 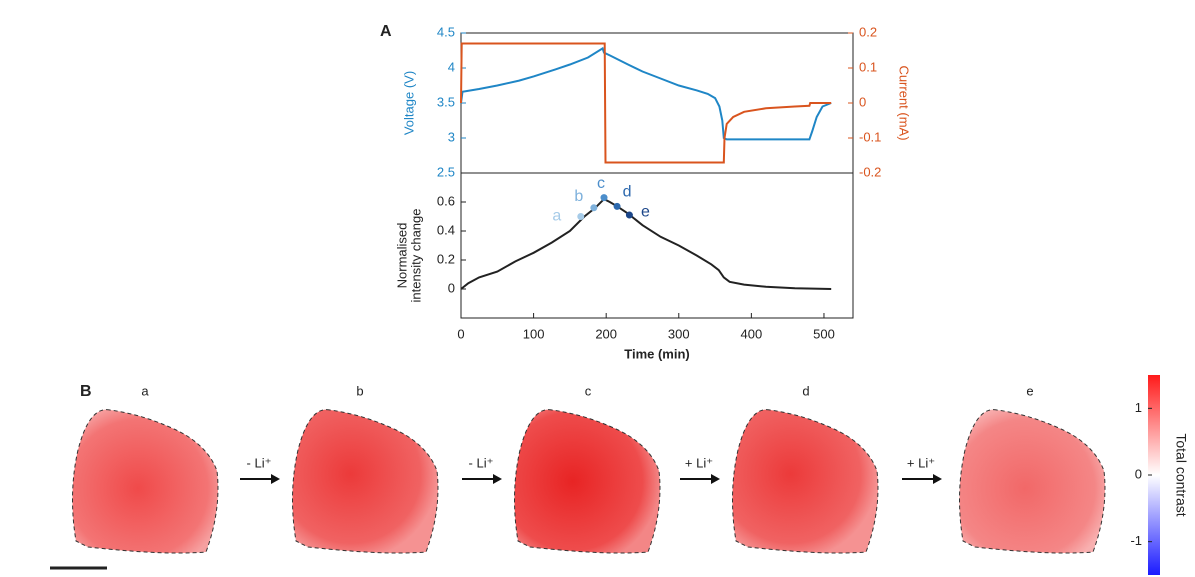 I want to click on point-label: d, so click(x=627, y=192).